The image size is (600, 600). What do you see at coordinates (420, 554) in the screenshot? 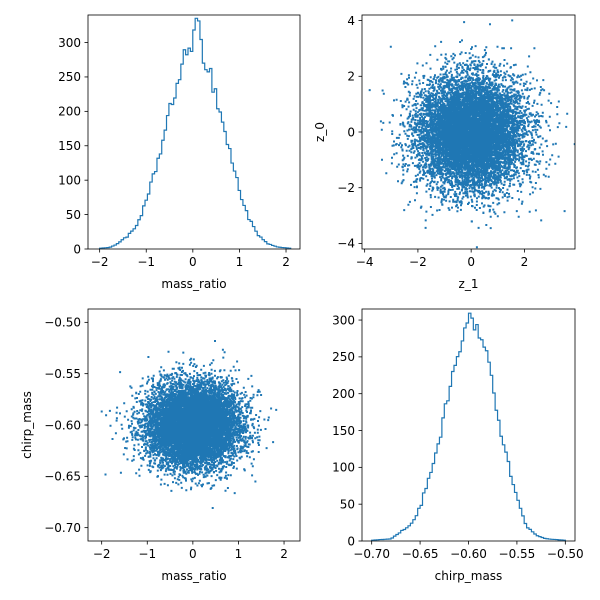
I see `x-tick-label: −0.65` at bounding box center [420, 554].